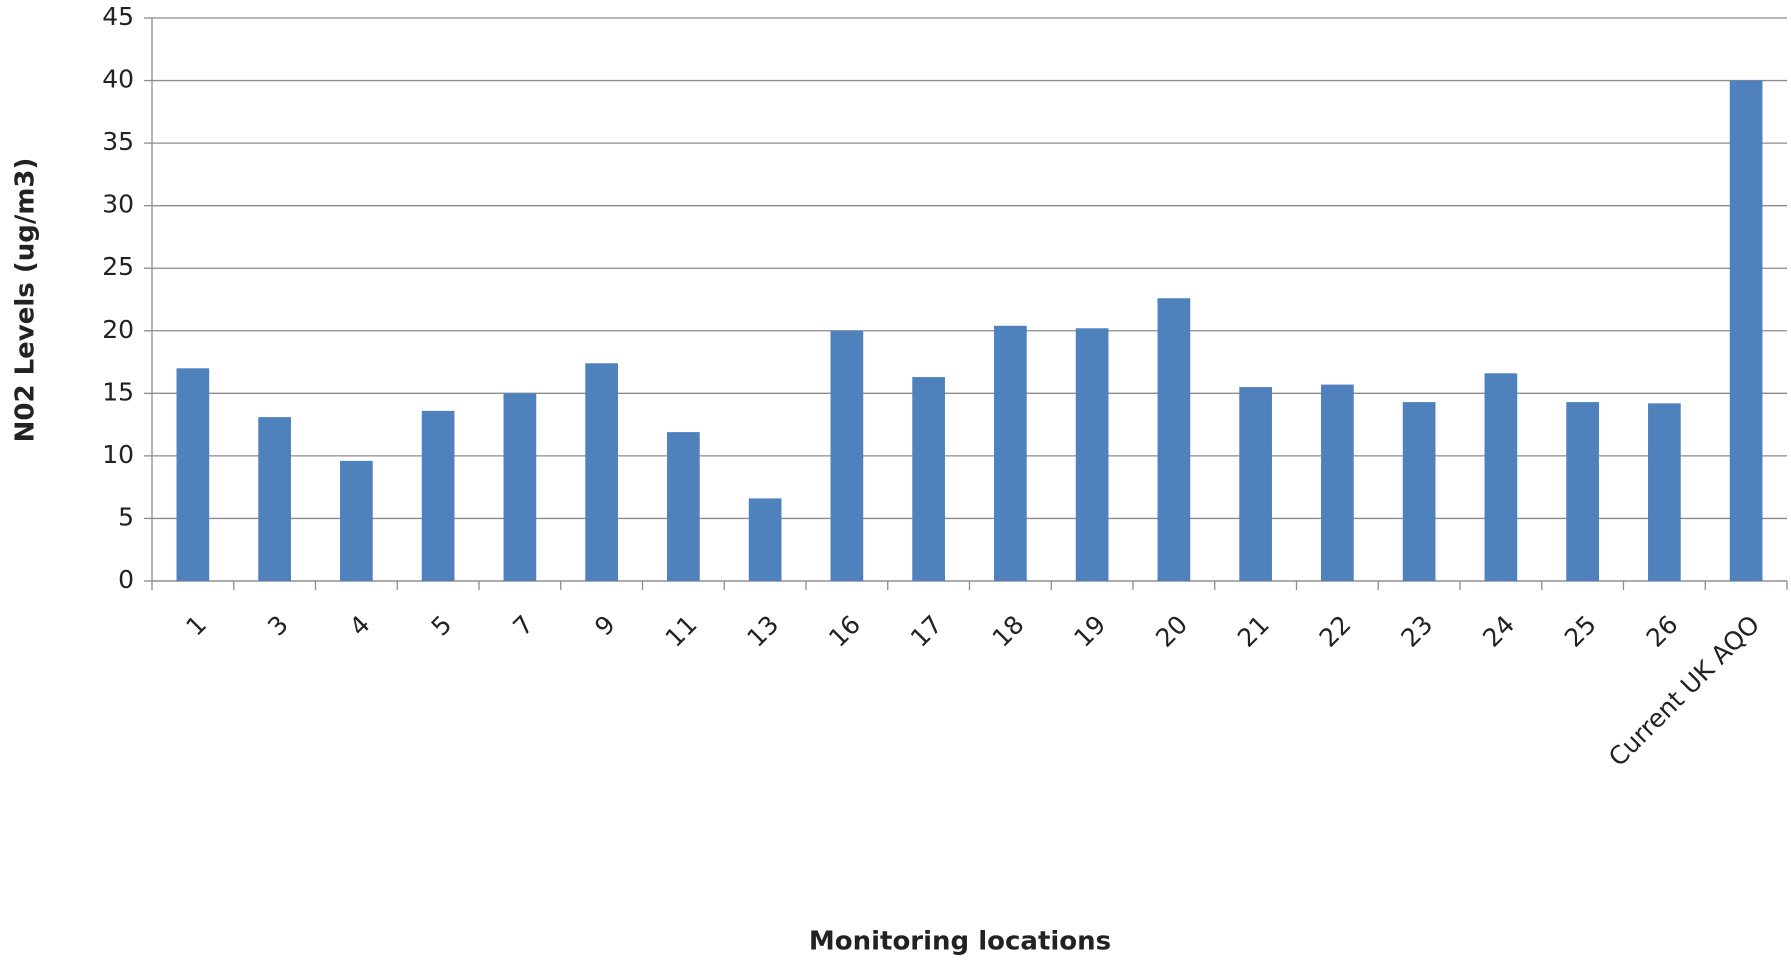 The width and height of the screenshot is (1791, 963). What do you see at coordinates (126, 516) in the screenshot?
I see `y-tick-label: 5` at bounding box center [126, 516].